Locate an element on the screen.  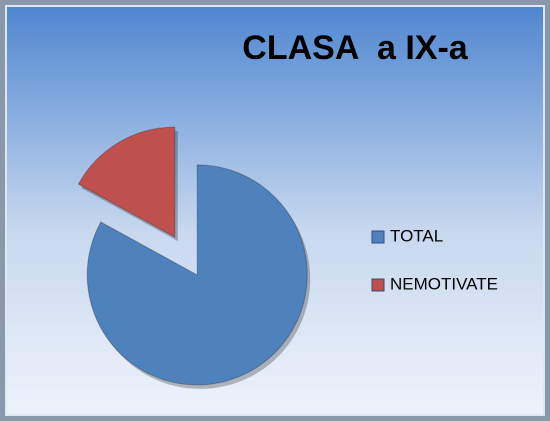
pie-slice is located at coordinates (126, 182).